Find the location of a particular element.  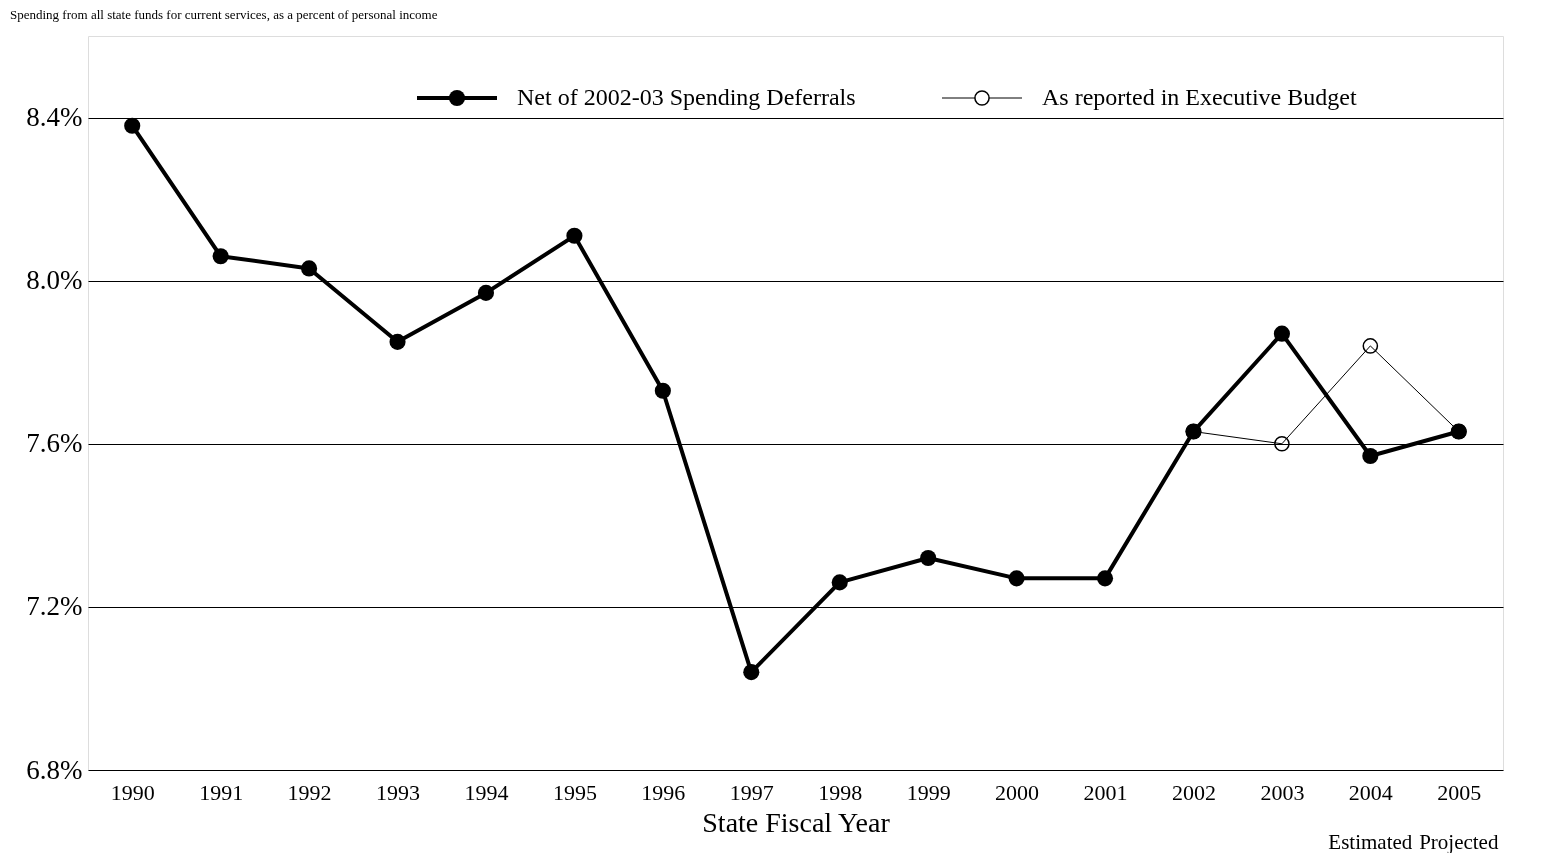

x-tick-label: 1997 is located at coordinates (751, 792).